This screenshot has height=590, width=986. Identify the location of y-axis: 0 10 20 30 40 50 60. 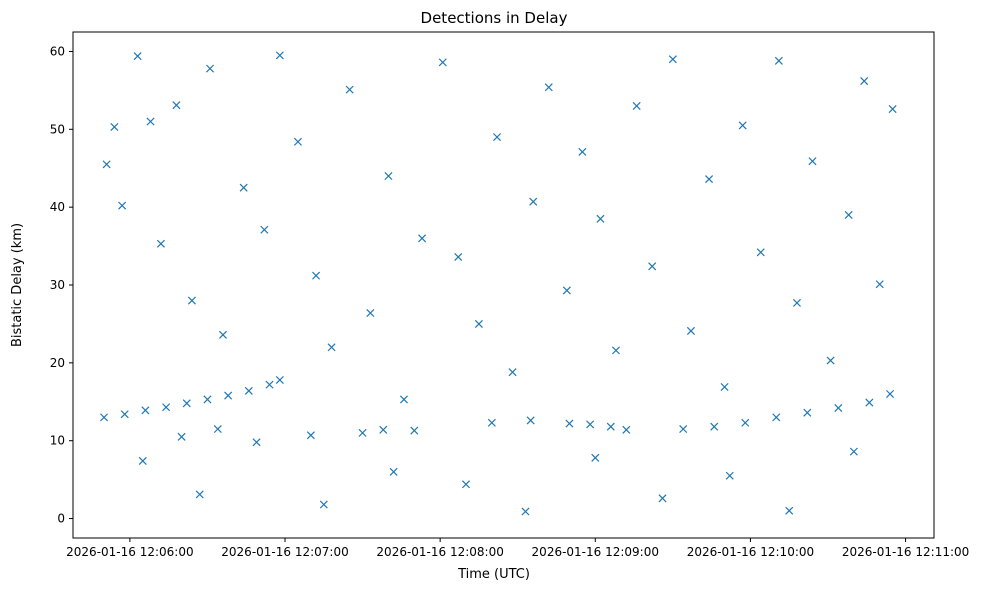
(61, 285).